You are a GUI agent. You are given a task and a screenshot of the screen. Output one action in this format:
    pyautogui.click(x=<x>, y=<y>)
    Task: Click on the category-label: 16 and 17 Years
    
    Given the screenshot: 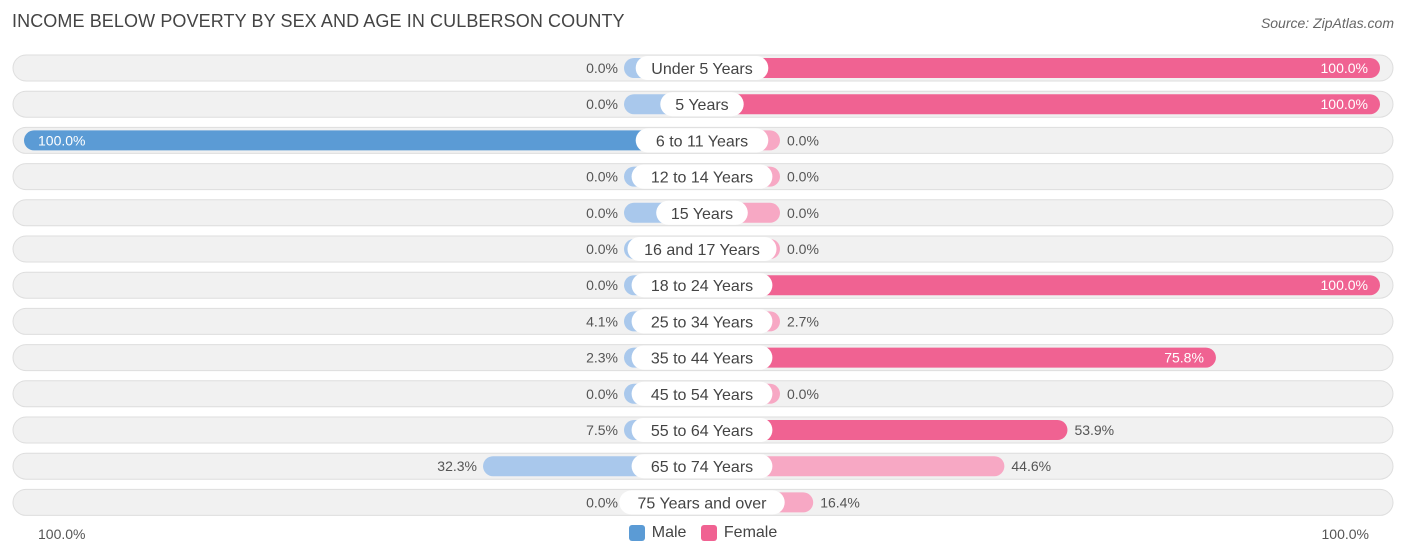 What is the action you would take?
    pyautogui.click(x=702, y=250)
    